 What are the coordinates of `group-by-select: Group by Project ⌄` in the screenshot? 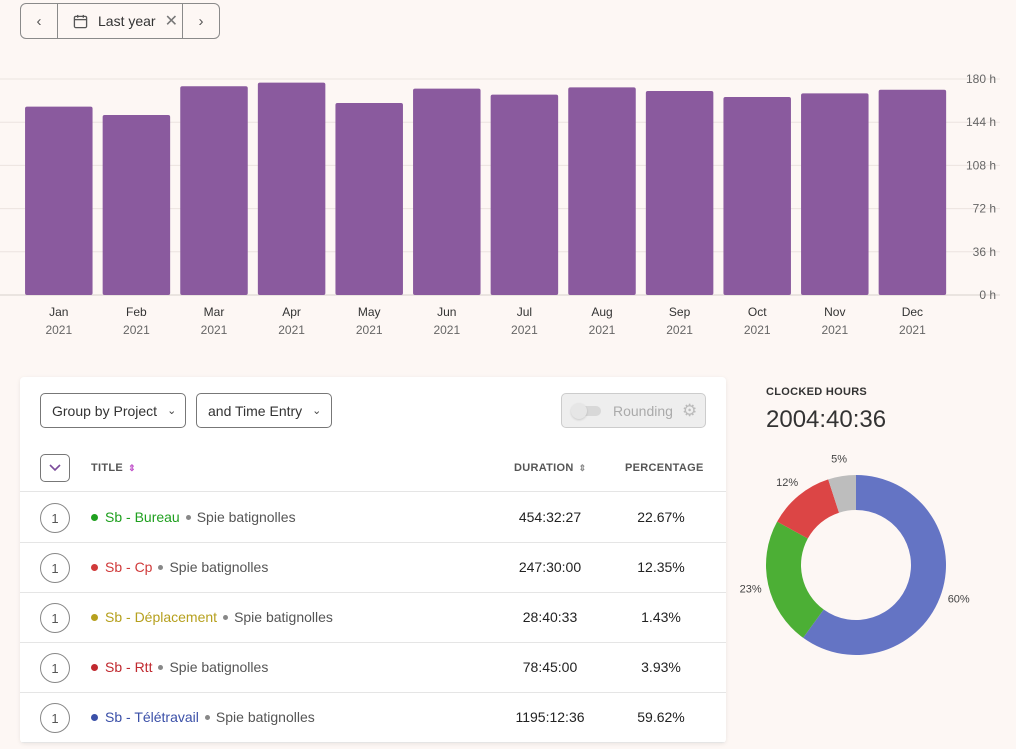 It's located at (113, 410).